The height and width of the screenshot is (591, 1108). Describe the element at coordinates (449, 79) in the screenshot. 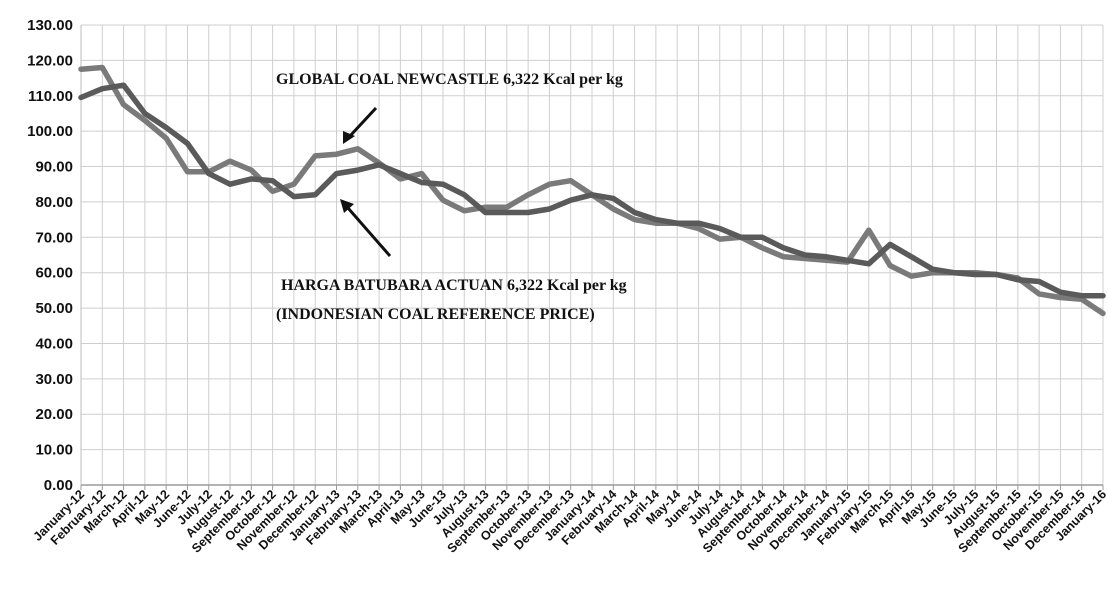

I see `annotation-newcastle-label: GLOBAL COAL NEWCASTLE 6,322 Kcal per kg` at that location.